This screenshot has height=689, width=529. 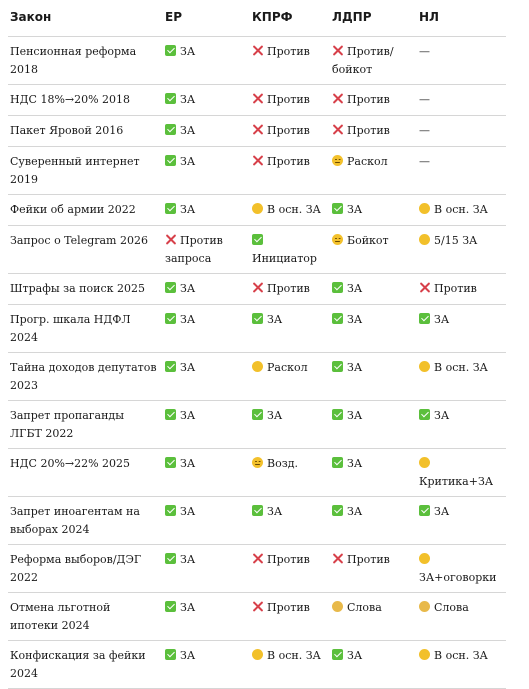 What do you see at coordinates (290, 376) in the screenshot?
I see `vote-cell-kprf: Раскол` at bounding box center [290, 376].